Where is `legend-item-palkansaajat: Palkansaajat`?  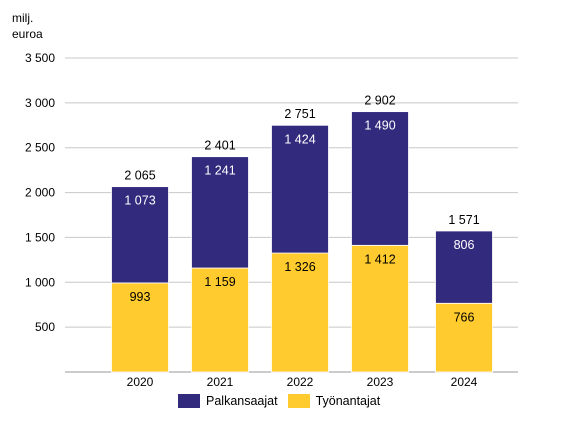 legend-item-palkansaajat: Palkansaajat is located at coordinates (228, 401).